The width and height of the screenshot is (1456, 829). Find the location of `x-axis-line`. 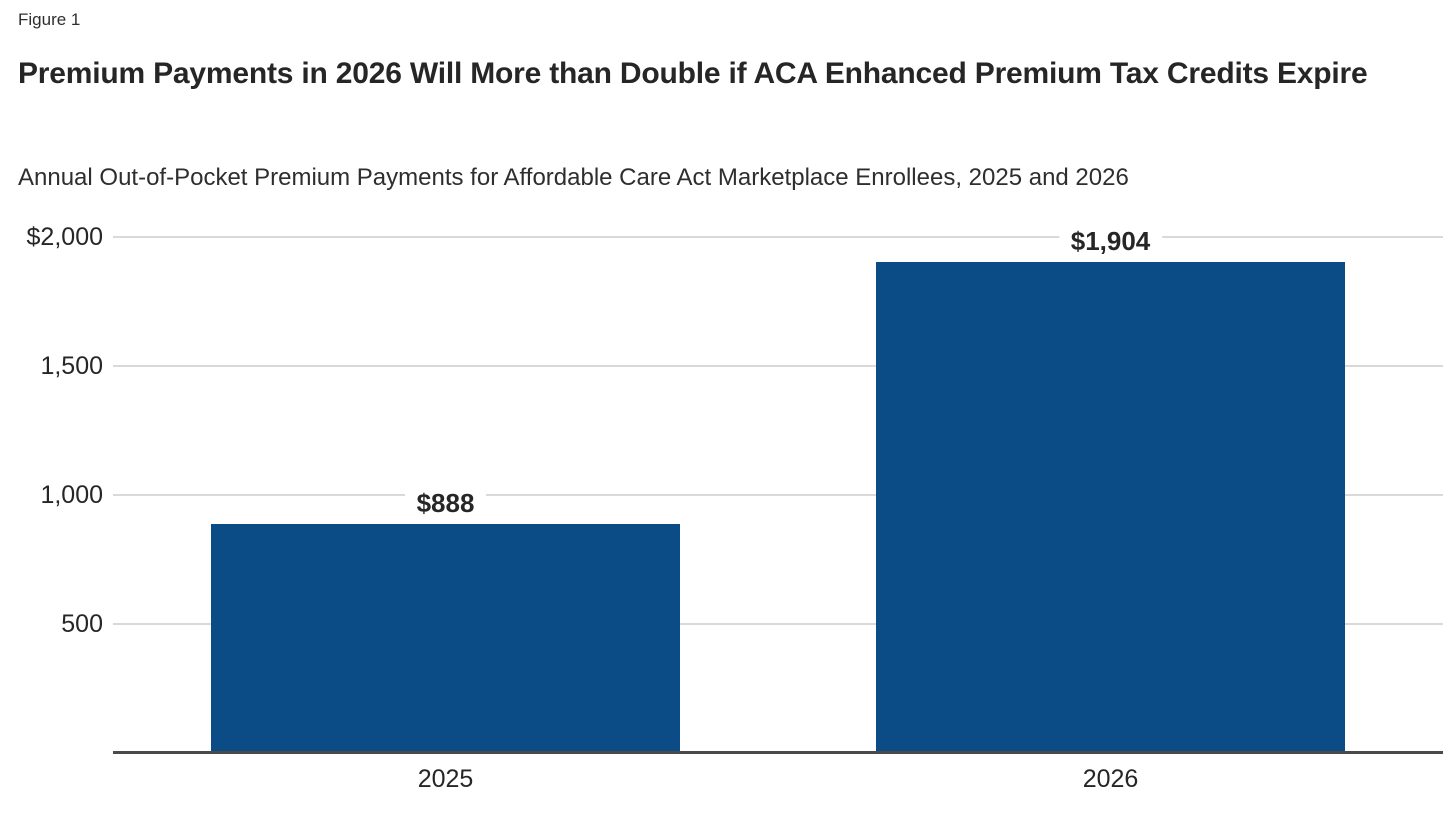

x-axis-line is located at coordinates (778, 752).